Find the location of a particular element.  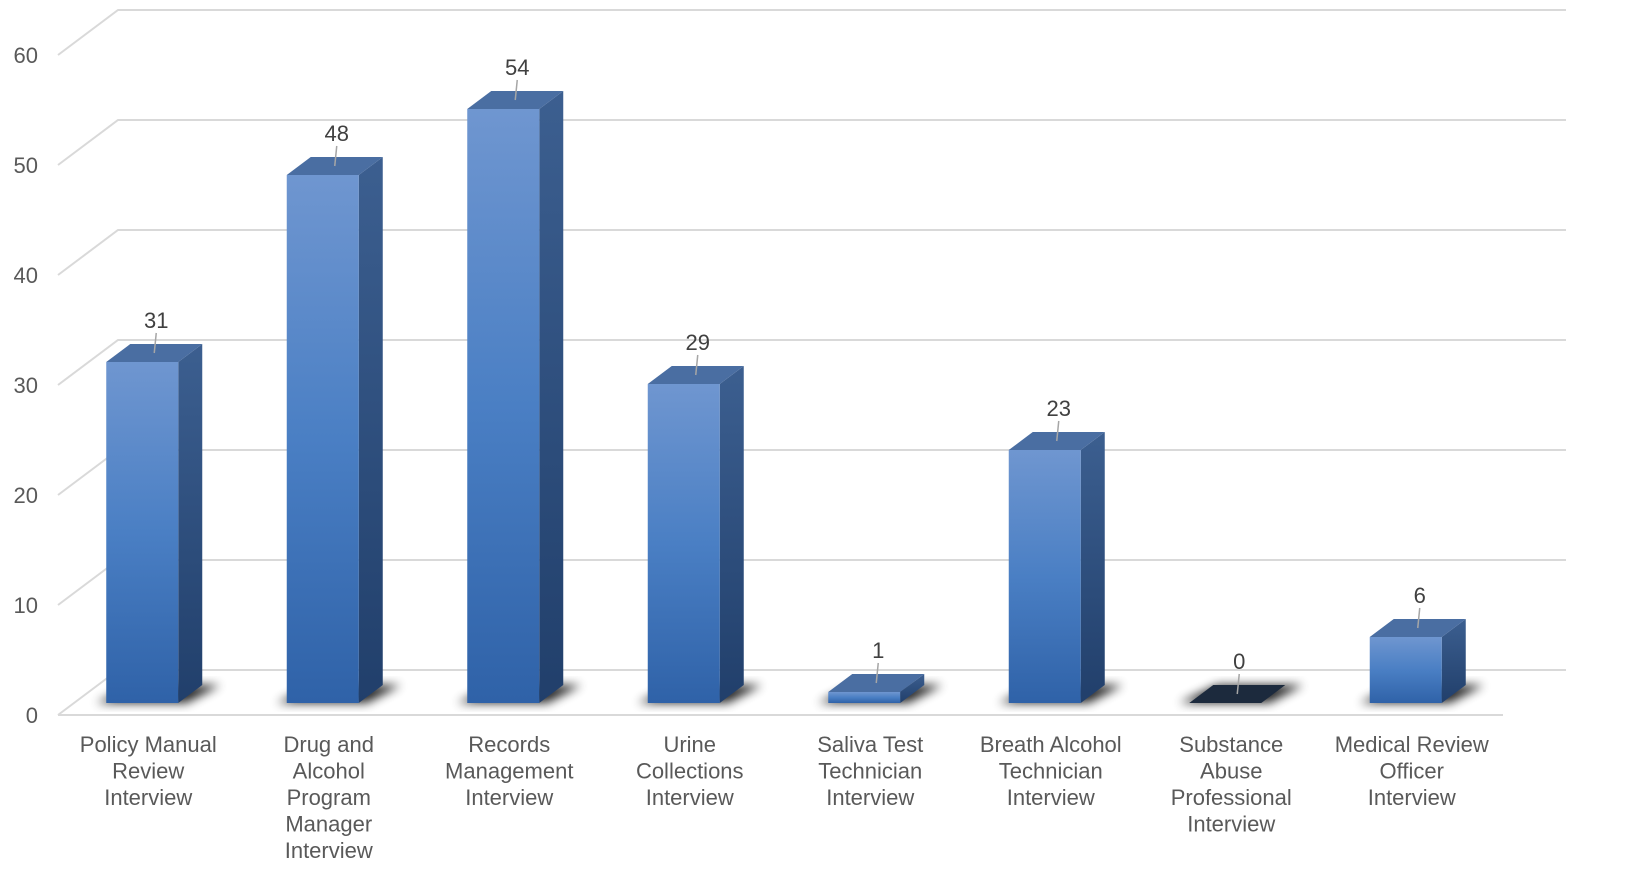

data-label: 6 is located at coordinates (1420, 595).